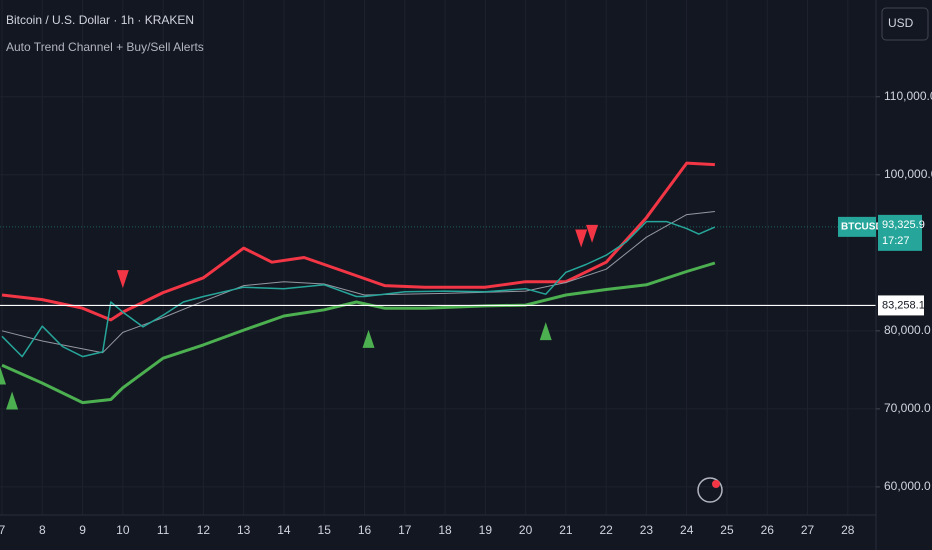 Image resolution: width=932 pixels, height=550 pixels. I want to click on x-tick-label: 23, so click(647, 530).